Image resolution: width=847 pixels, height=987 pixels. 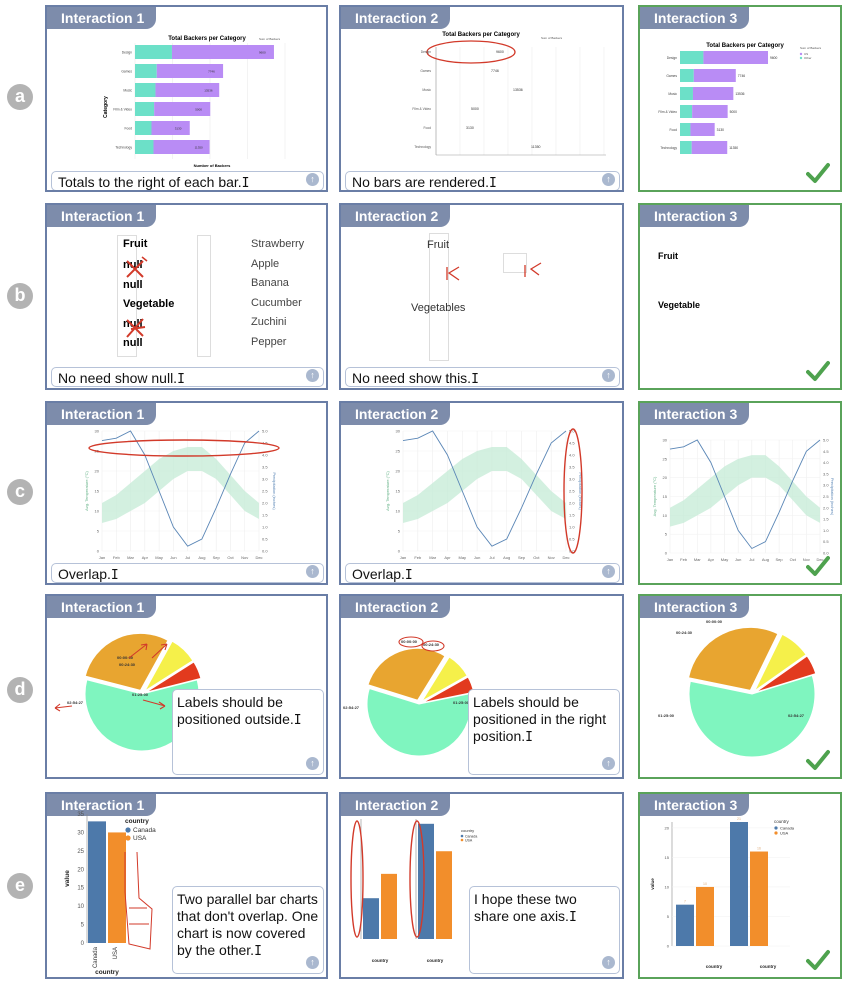 What do you see at coordinates (144, 830) in the screenshot?
I see `legend-item: Canada` at bounding box center [144, 830].